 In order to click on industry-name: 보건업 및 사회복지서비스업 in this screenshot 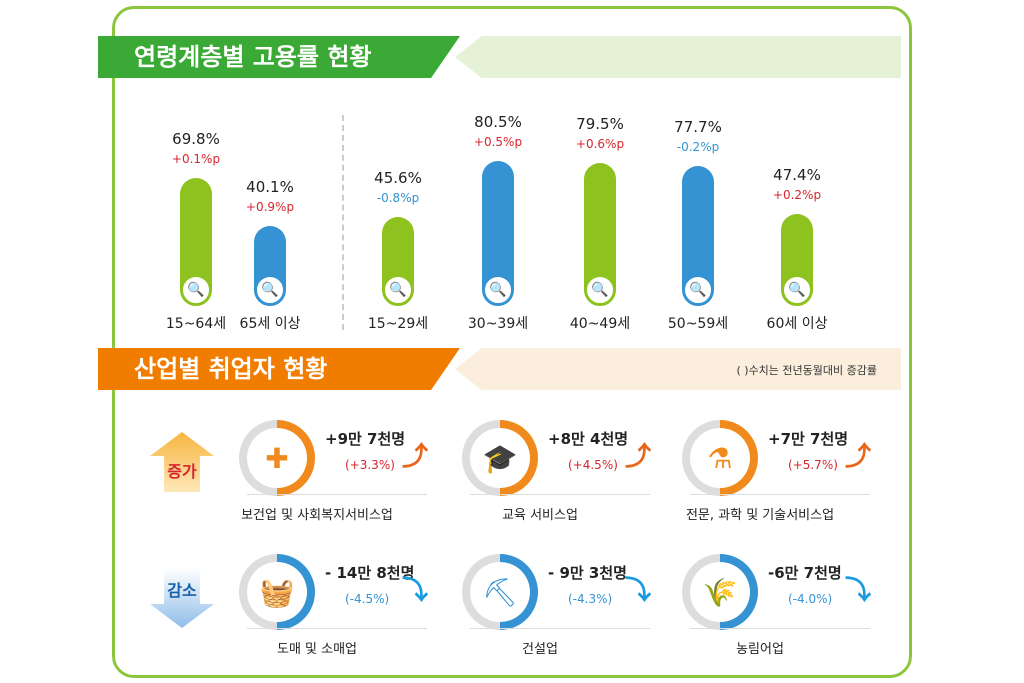, I will do `click(317, 515)`.